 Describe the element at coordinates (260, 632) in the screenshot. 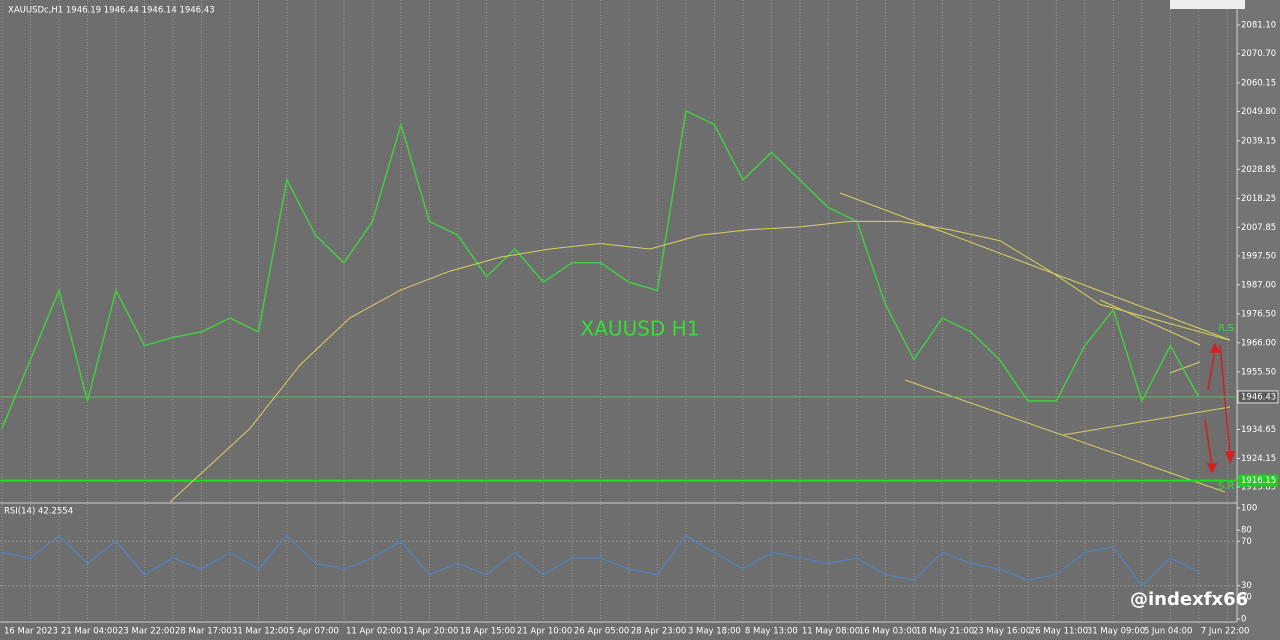

I see `x-tick-label: 31 Mar 12:00` at that location.